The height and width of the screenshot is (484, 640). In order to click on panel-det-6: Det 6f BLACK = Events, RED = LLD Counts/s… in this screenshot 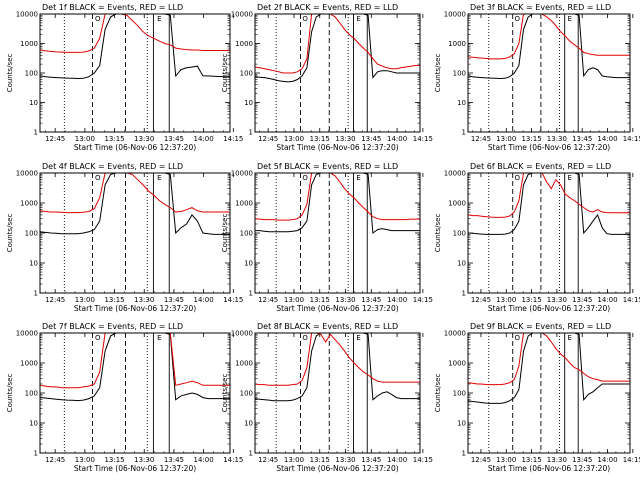, I will do `click(537, 237)`.